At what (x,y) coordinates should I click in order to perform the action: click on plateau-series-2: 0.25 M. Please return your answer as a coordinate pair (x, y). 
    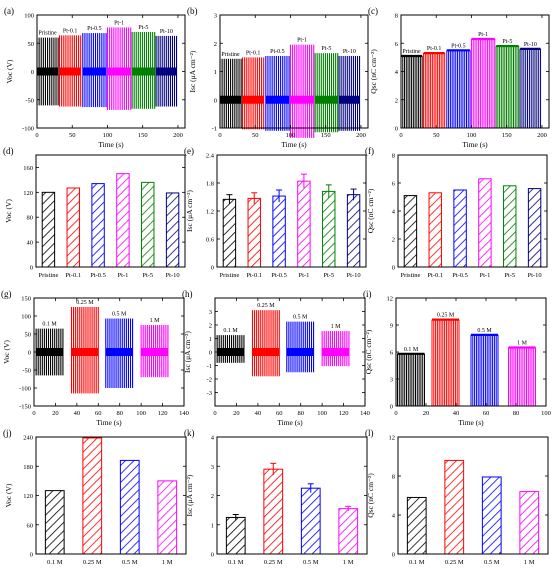
    Looking at the image, I should click on (445, 359).